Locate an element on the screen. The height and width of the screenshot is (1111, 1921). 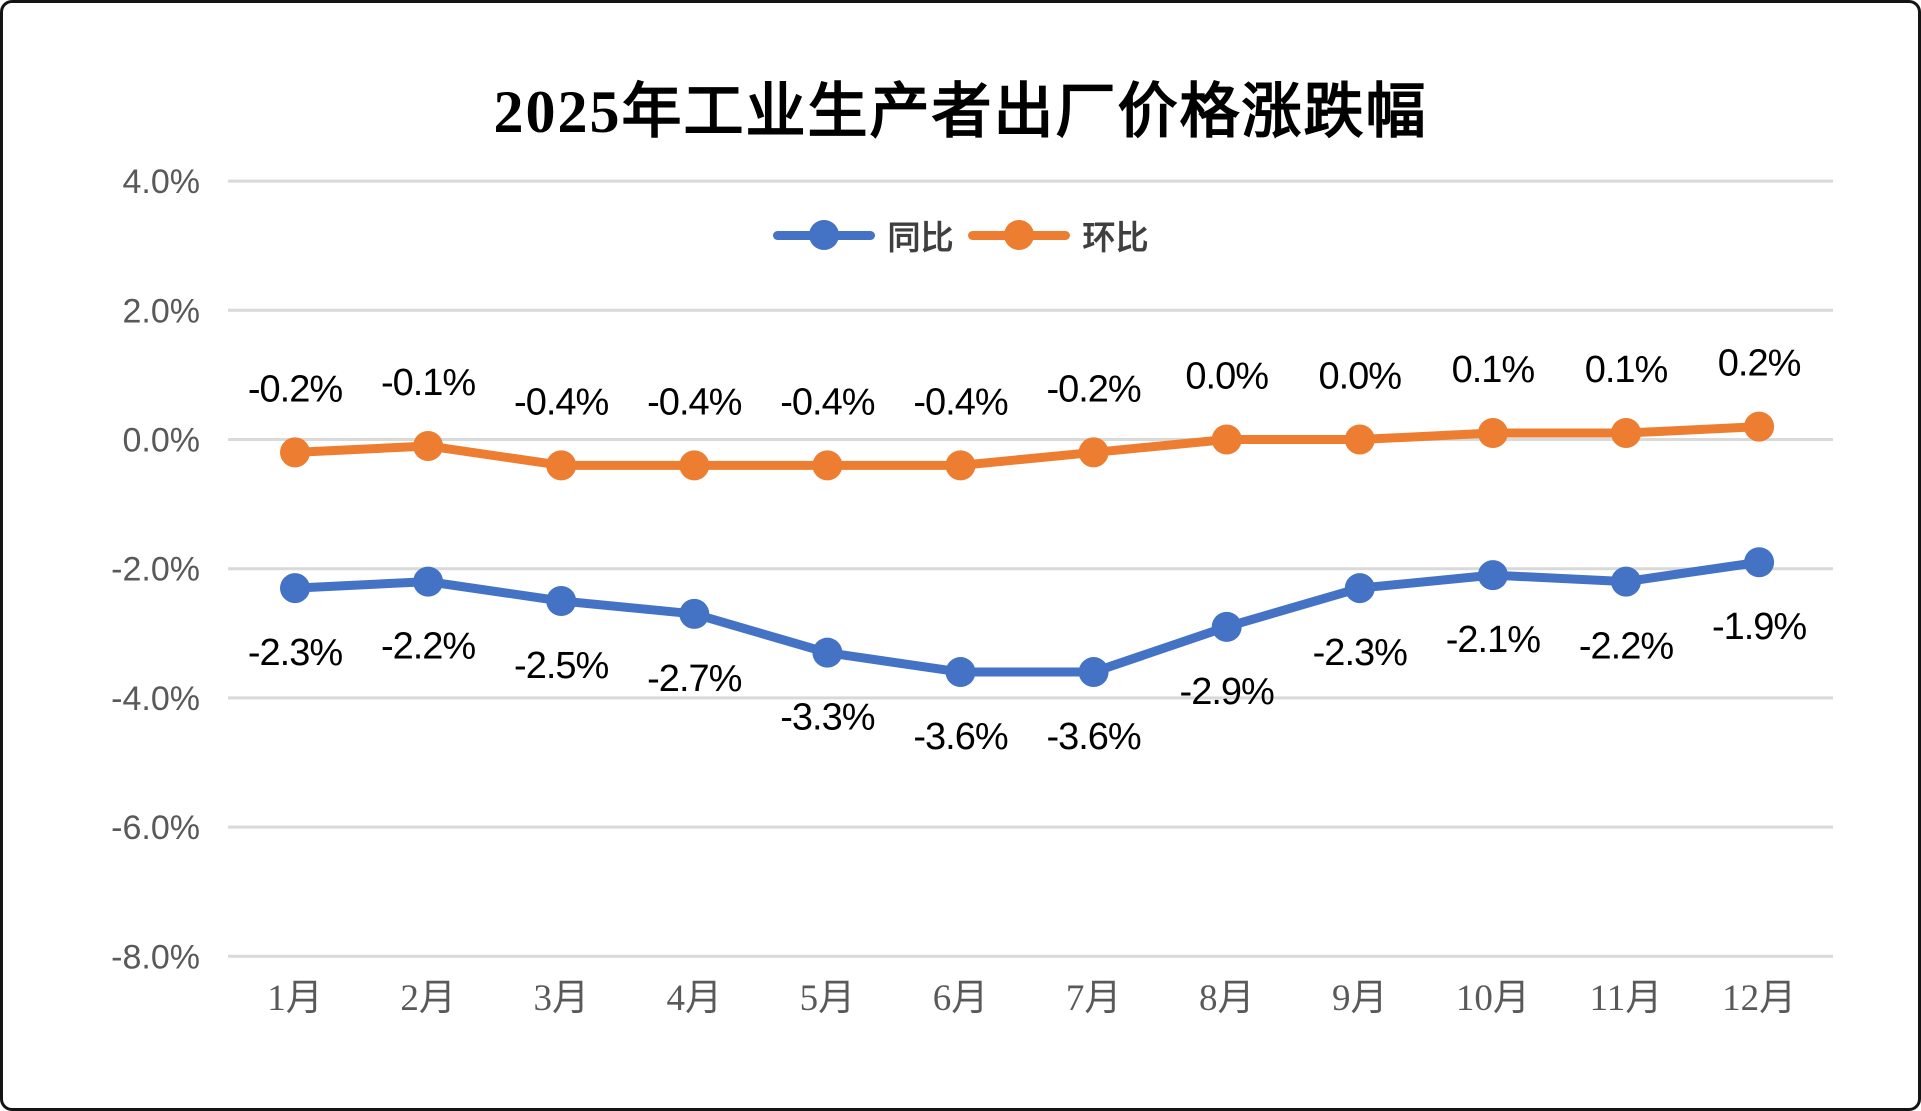
data-label-同比: -2.5% is located at coordinates (561, 666).